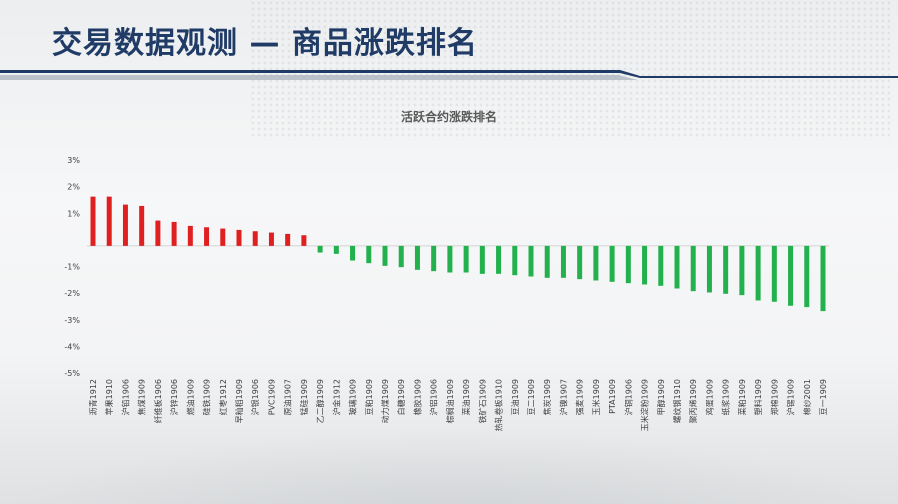  Describe the element at coordinates (677, 401) in the screenshot. I see `x-tick-label: 螺纹钢1910` at that location.